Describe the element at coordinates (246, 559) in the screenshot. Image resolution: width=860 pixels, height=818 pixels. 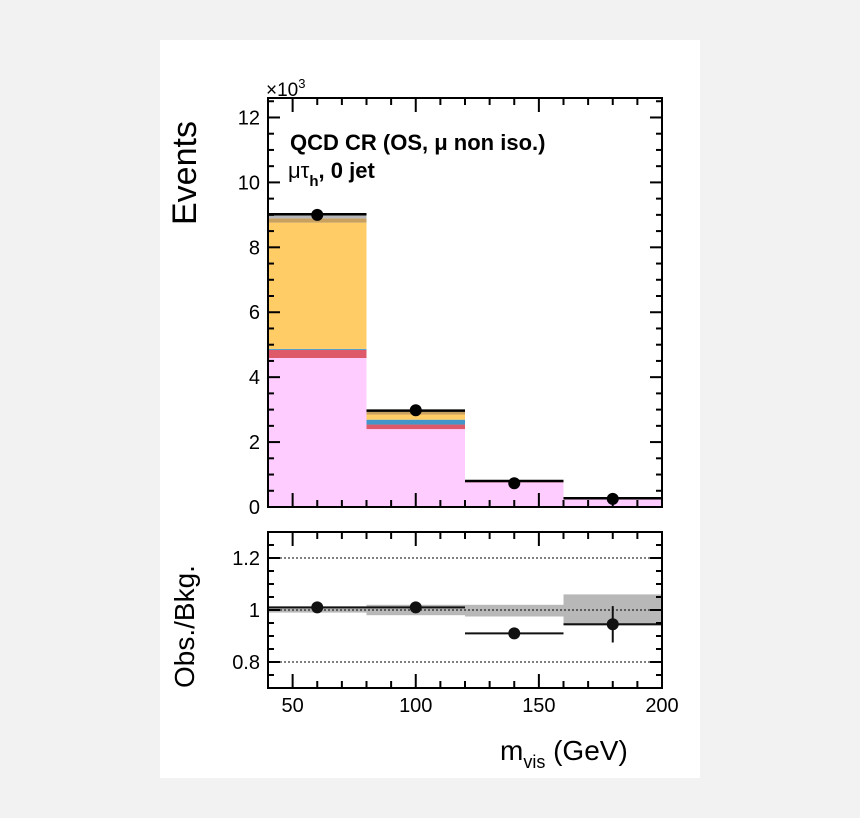
I see `ratio-y-tick-label: 1.2` at that location.